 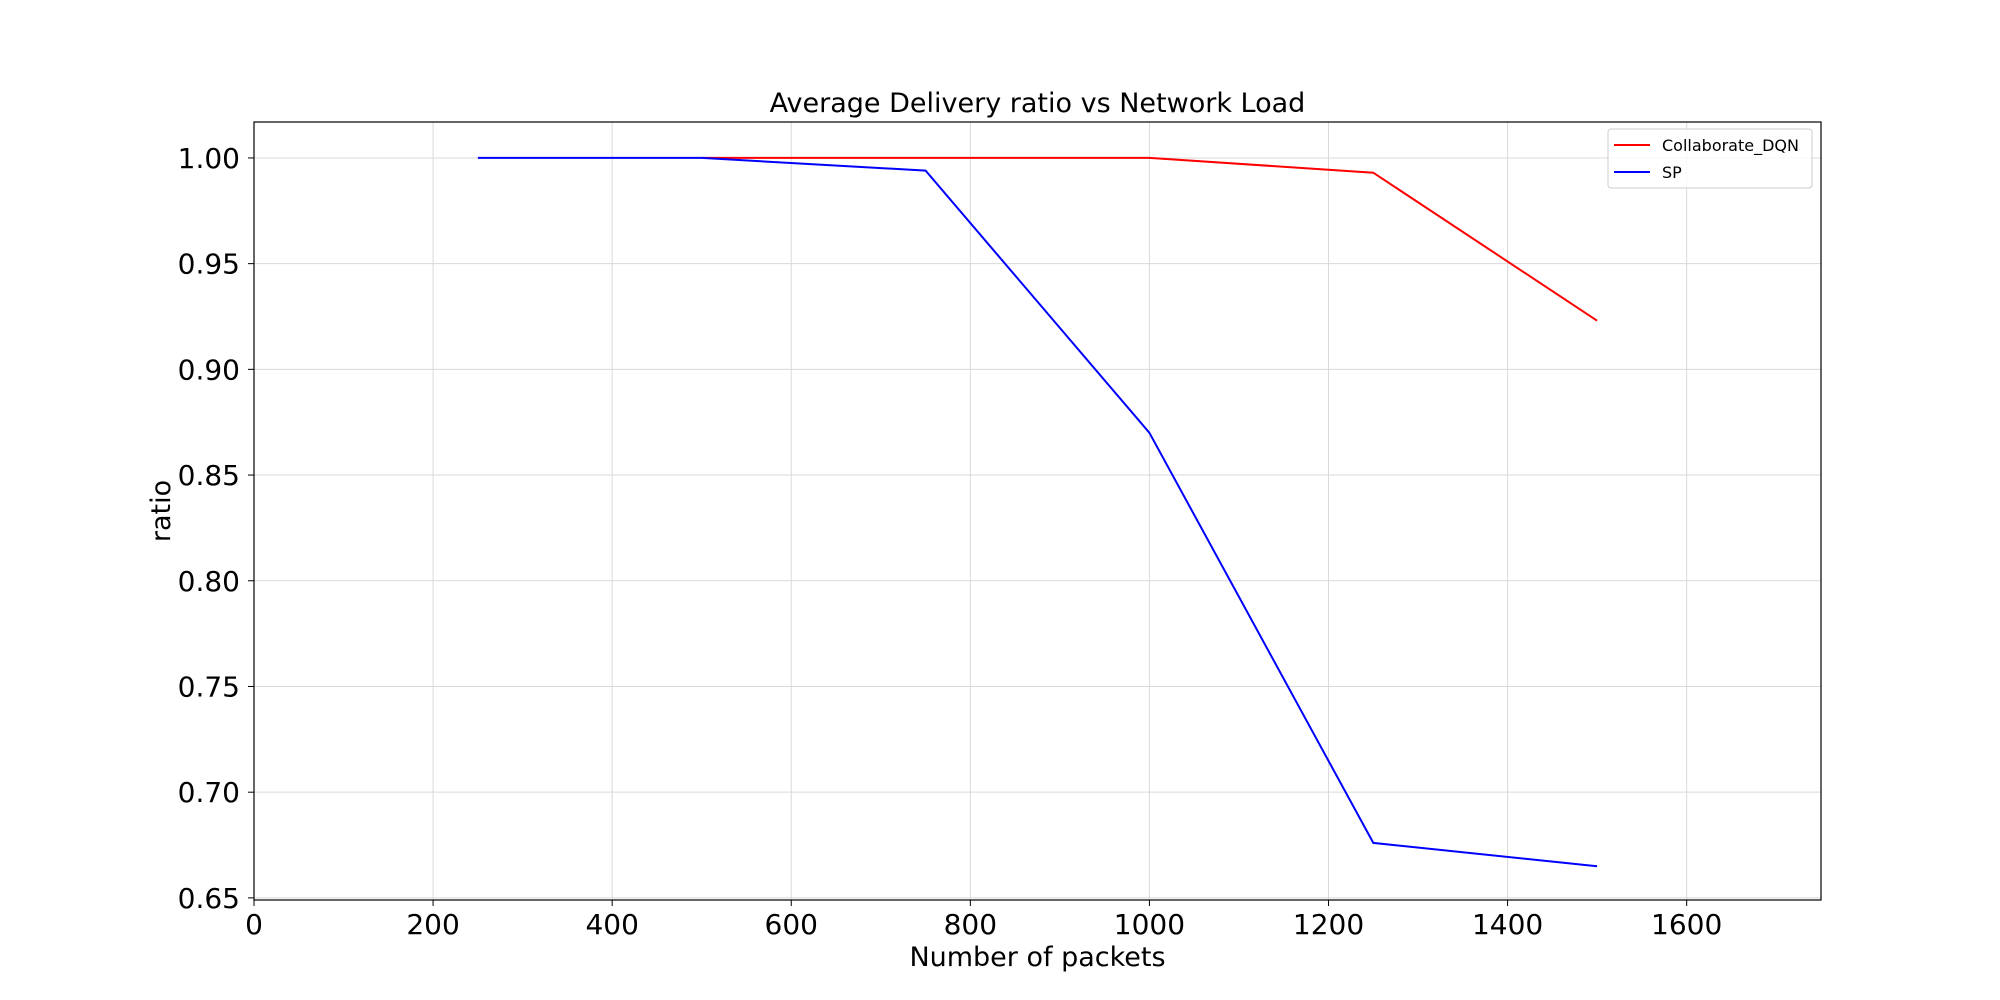 I want to click on y-tick-label: 0.95, so click(x=209, y=264).